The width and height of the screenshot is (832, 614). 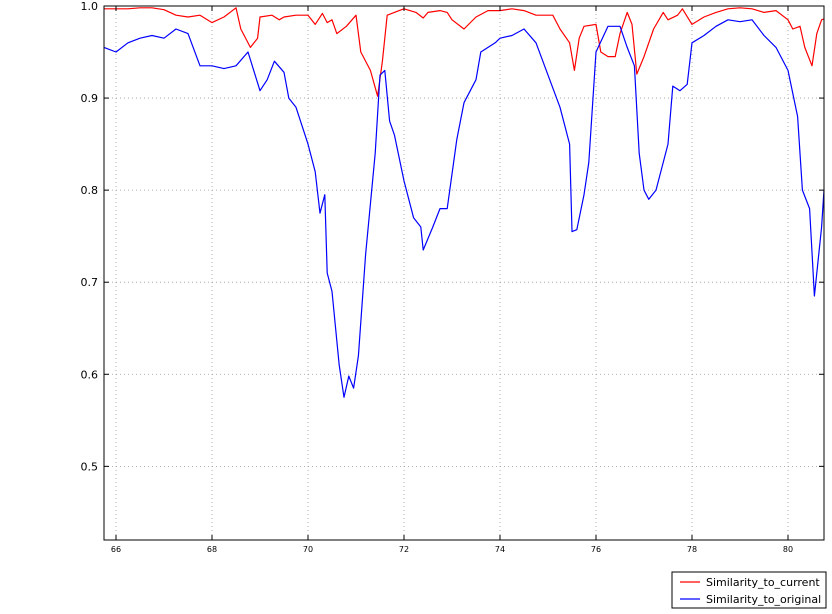 What do you see at coordinates (90, 466) in the screenshot?
I see `y-tick-label: 0.5` at bounding box center [90, 466].